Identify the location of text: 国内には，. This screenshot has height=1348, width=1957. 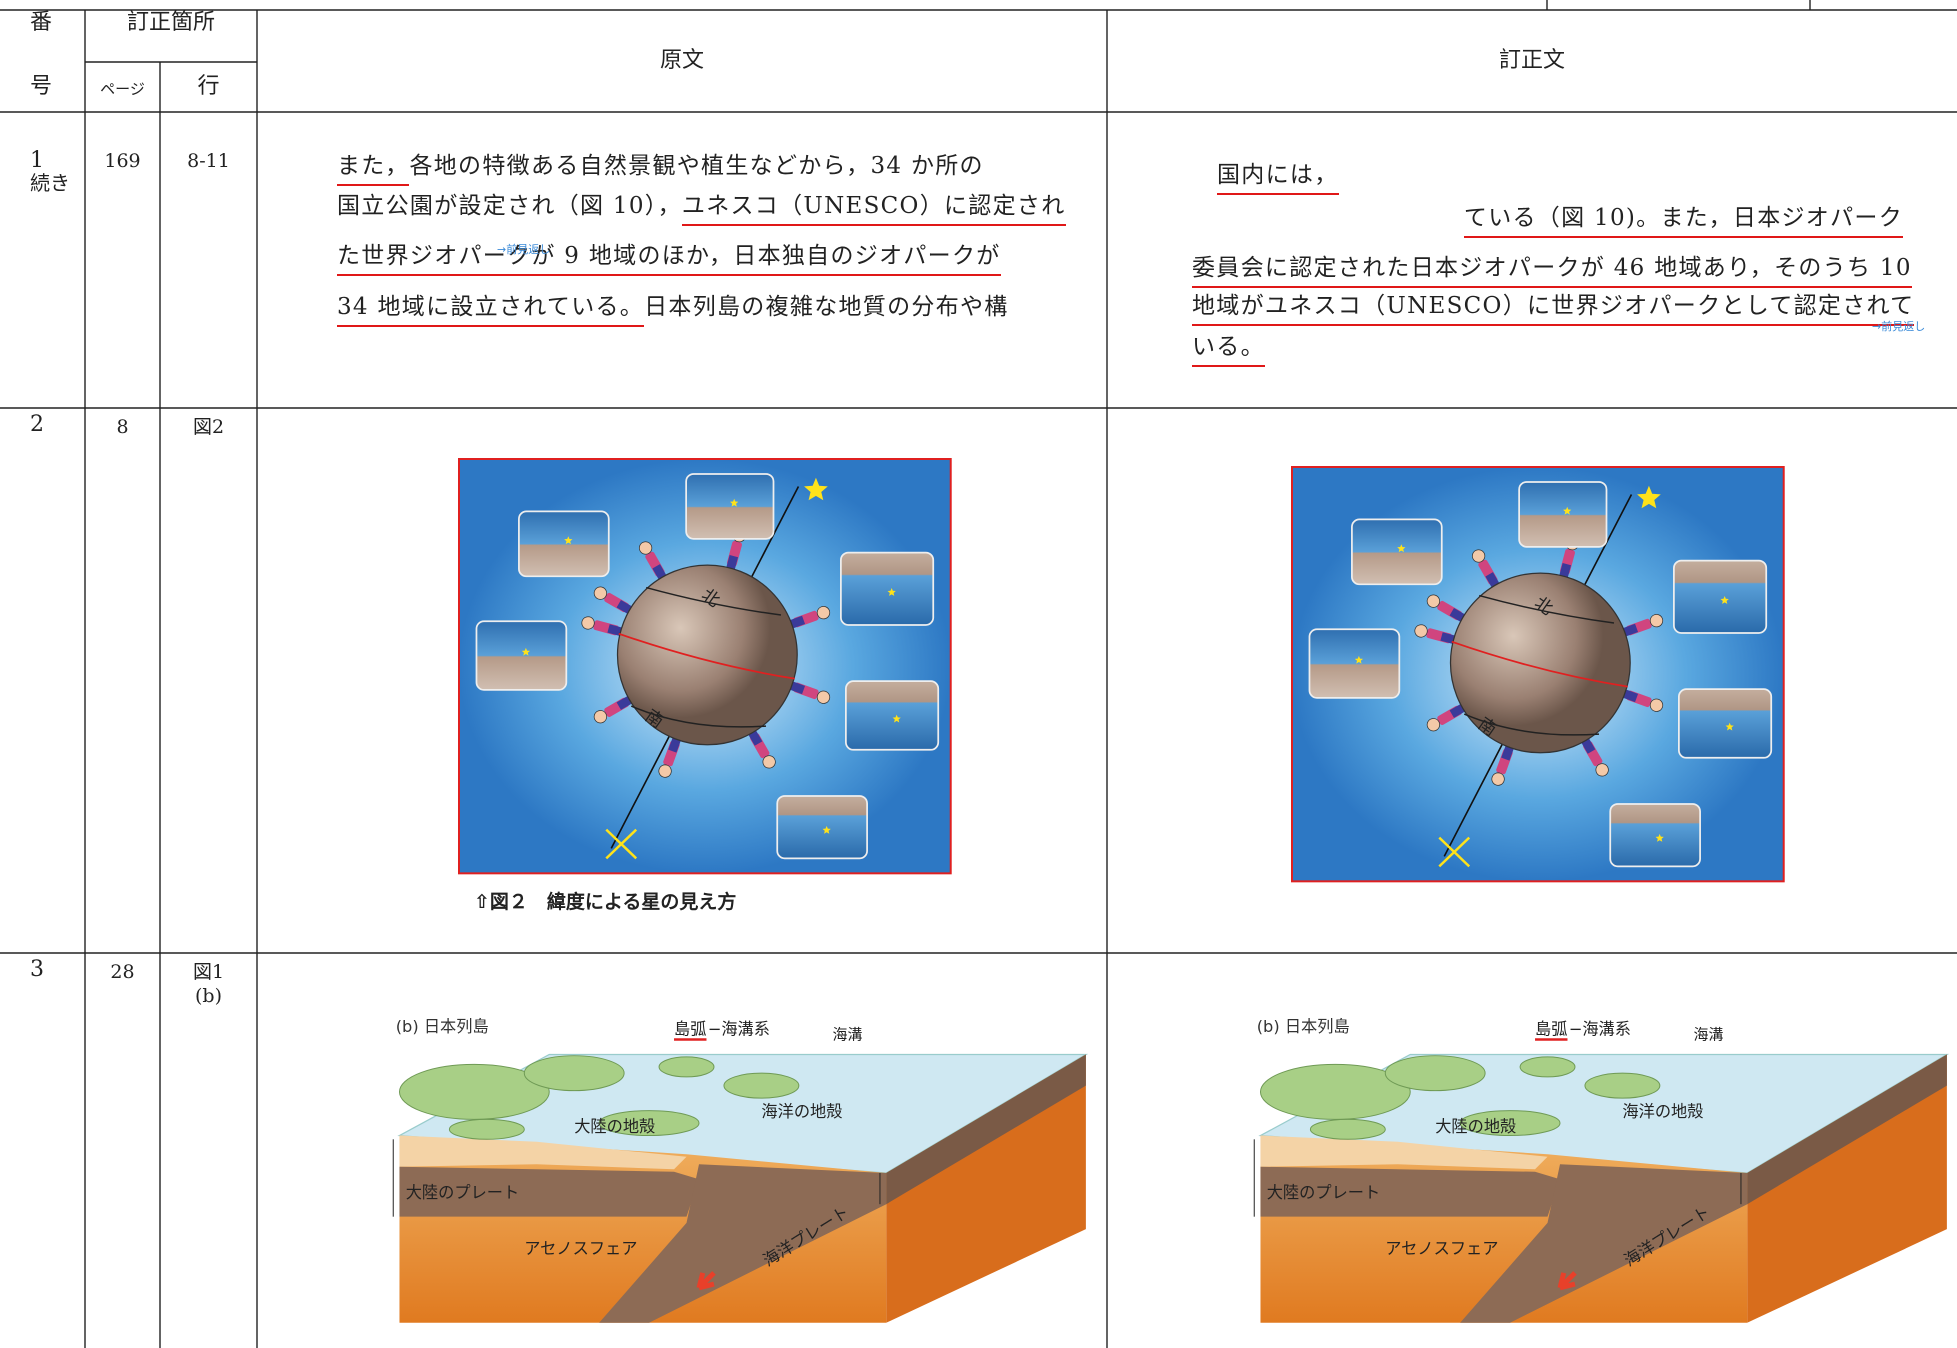
(1278, 178).